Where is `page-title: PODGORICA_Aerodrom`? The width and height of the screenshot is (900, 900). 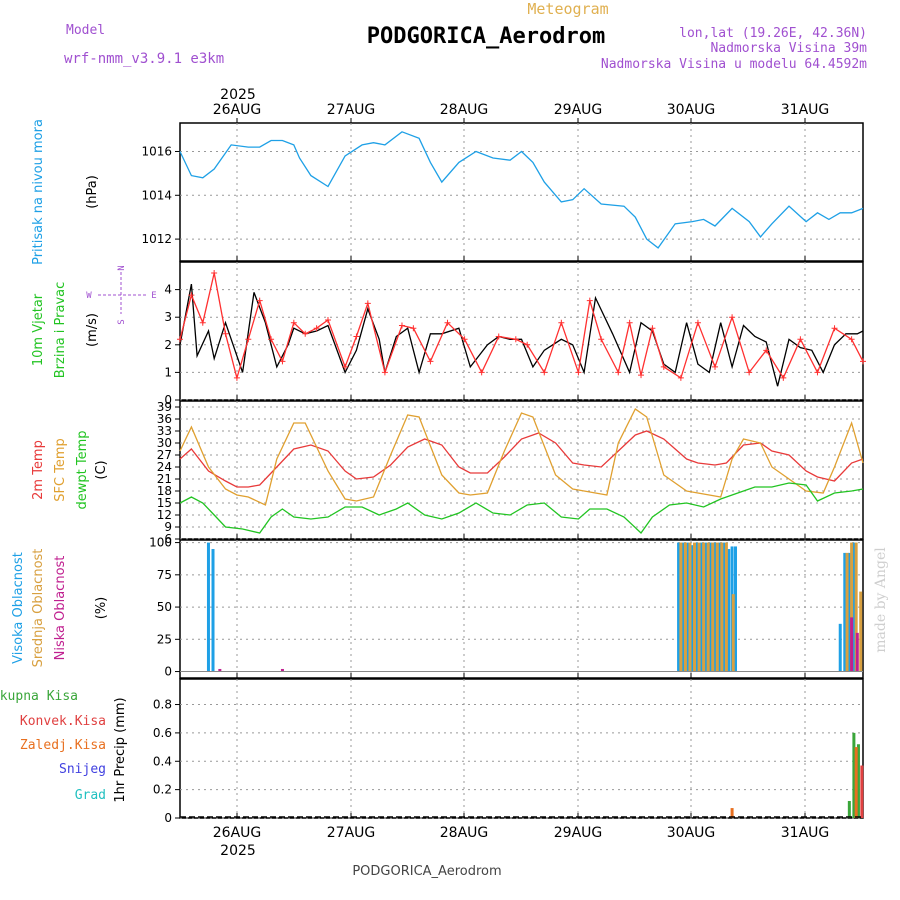
page-title: PODGORICA_Aerodrom is located at coordinates (486, 36).